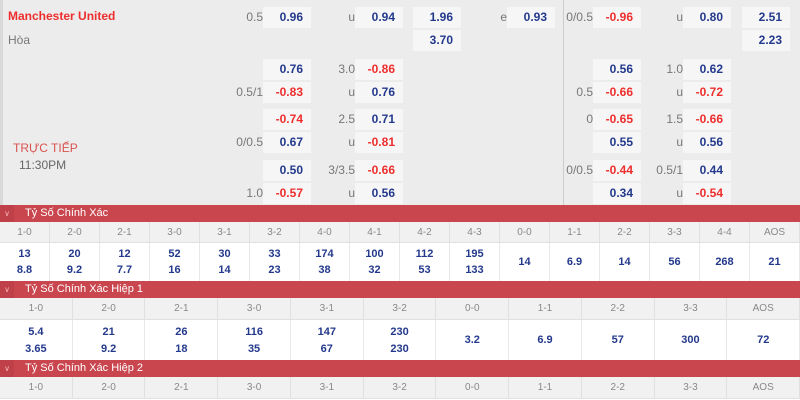  Describe the element at coordinates (400, 213) in the screenshot. I see `section-header: ∨ Tỷ Số Chính Xác` at that location.